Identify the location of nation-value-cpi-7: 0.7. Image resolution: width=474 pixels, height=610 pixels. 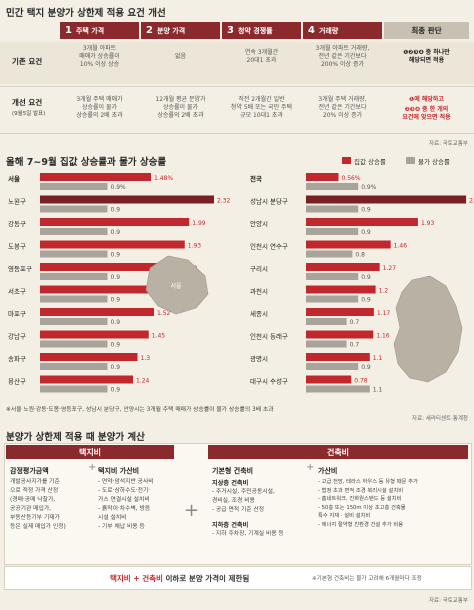
(355, 345).